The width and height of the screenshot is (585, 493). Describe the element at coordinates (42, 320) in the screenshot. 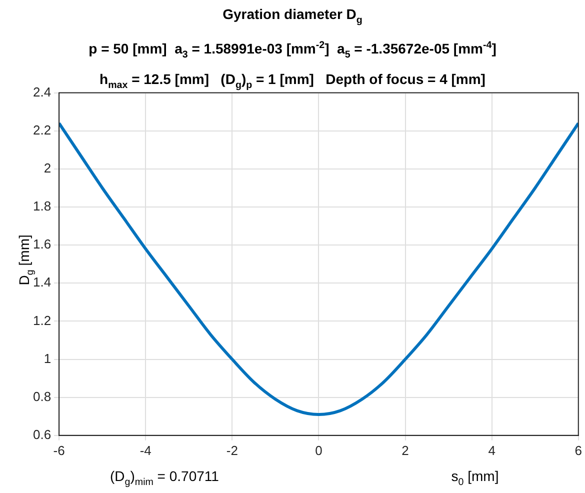

I see `y-tick-label: 1.2` at that location.